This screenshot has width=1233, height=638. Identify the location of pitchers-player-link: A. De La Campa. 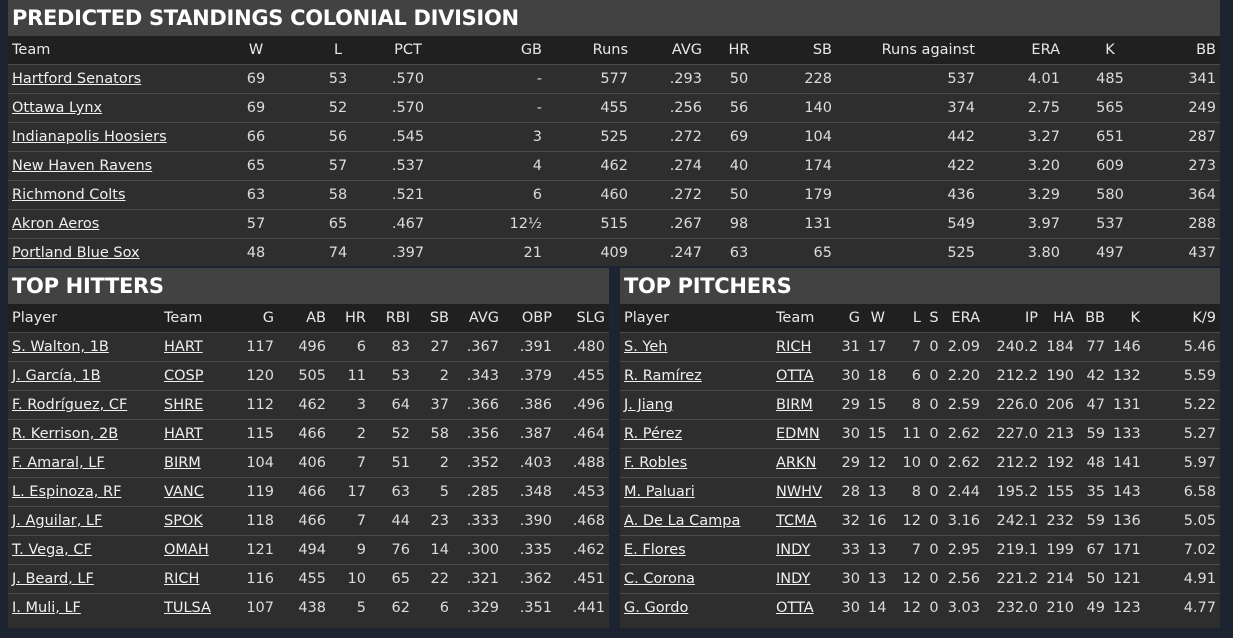
(682, 521).